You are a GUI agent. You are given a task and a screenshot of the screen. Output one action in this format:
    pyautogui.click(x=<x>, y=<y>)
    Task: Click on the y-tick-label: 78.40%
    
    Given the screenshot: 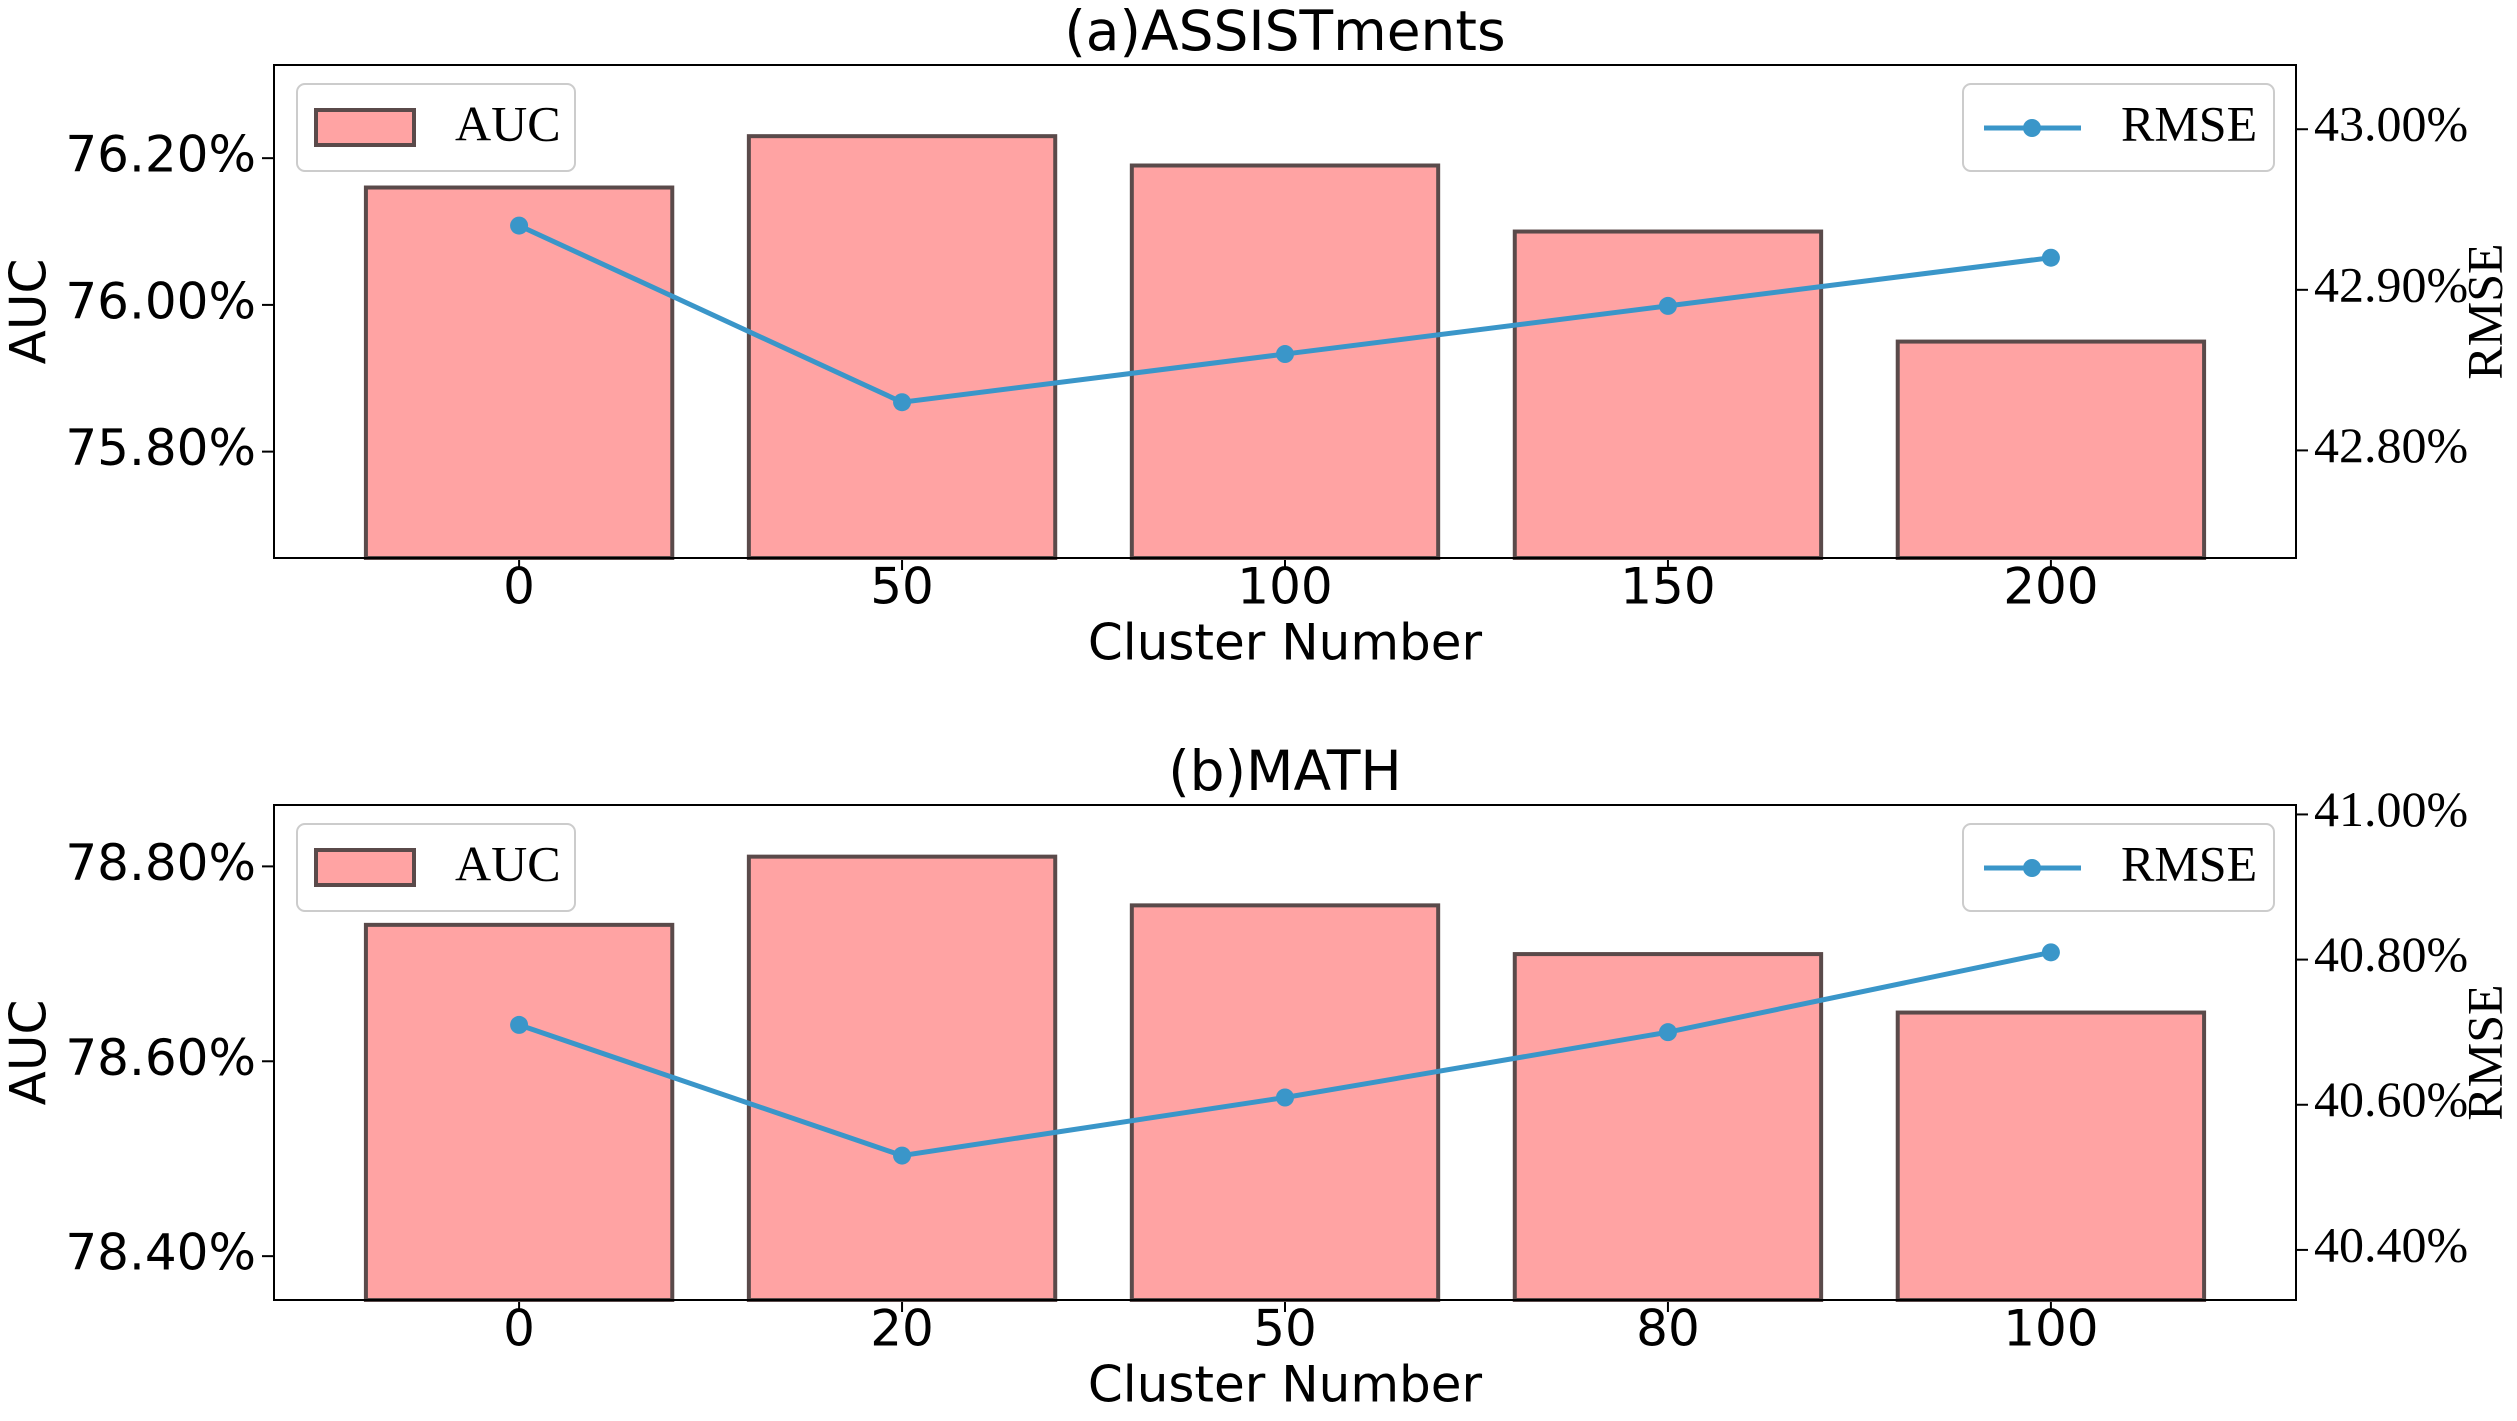 What is the action you would take?
    pyautogui.click(x=160, y=1253)
    